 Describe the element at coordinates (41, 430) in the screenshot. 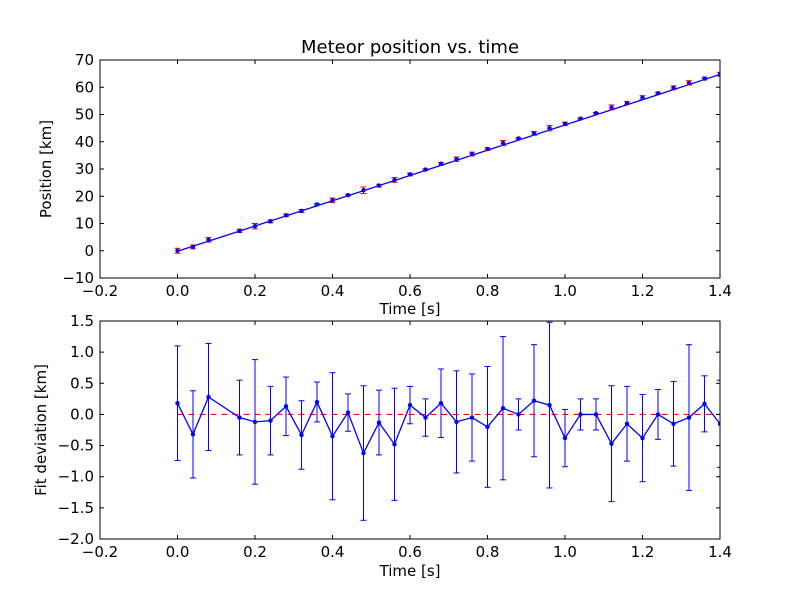

I see `deviation-y-axis-label: Fit deviation [km]` at that location.